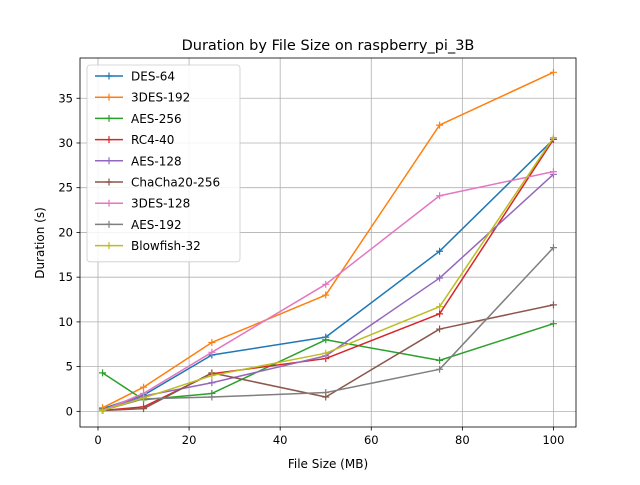 The width and height of the screenshot is (640, 485). Describe the element at coordinates (153, 77) in the screenshot. I see `legend-label: DES-64` at that location.